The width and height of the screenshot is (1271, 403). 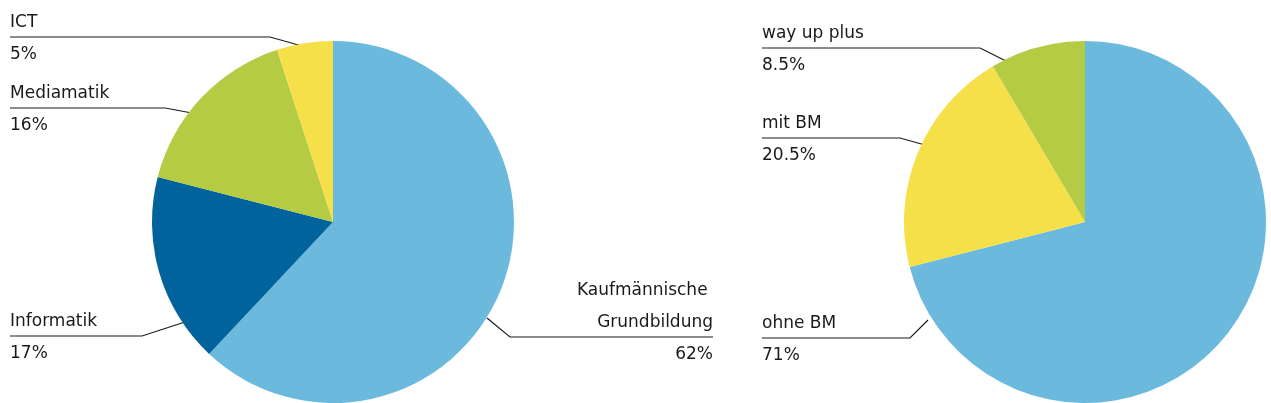 I want to click on data-label: 5%, so click(x=23, y=53).